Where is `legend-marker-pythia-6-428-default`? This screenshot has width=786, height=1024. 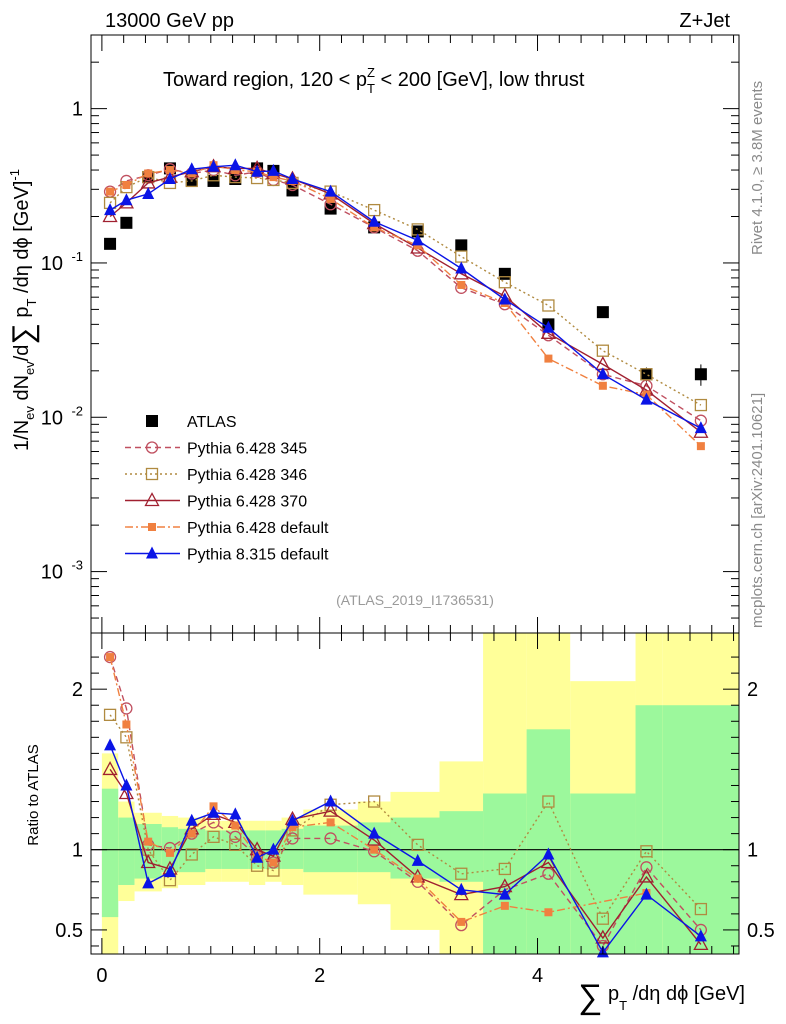 legend-marker-pythia-6-428-default is located at coordinates (152, 527).